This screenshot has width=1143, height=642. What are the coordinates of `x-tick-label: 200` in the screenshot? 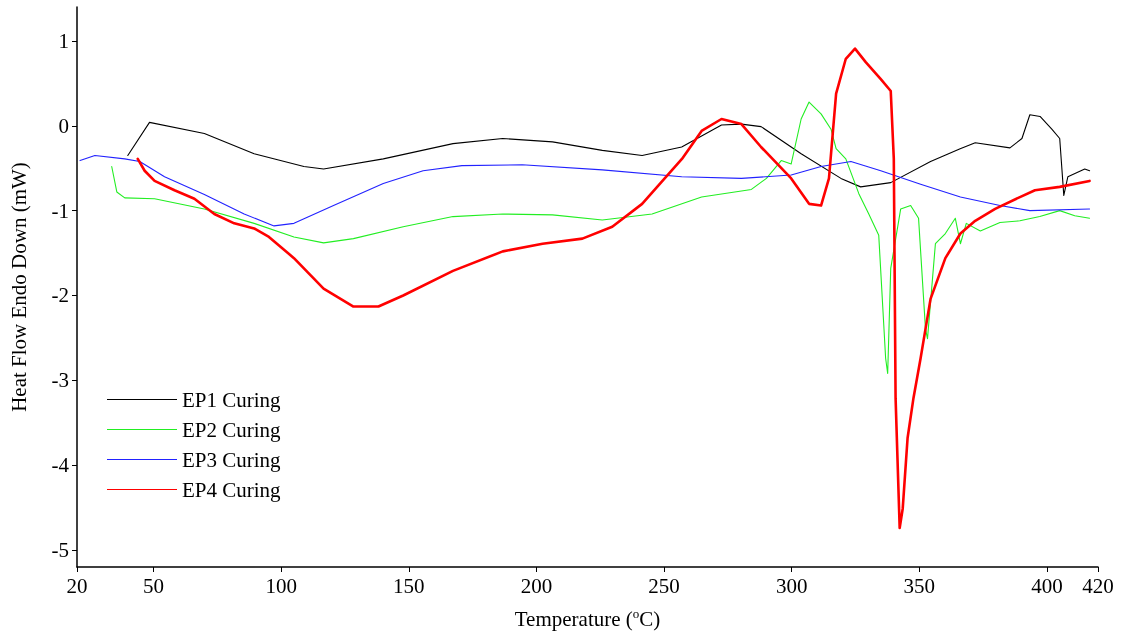 It's located at (536, 585).